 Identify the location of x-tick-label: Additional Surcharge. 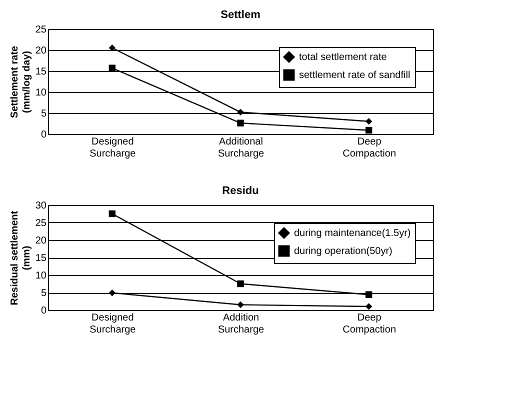
(241, 148).